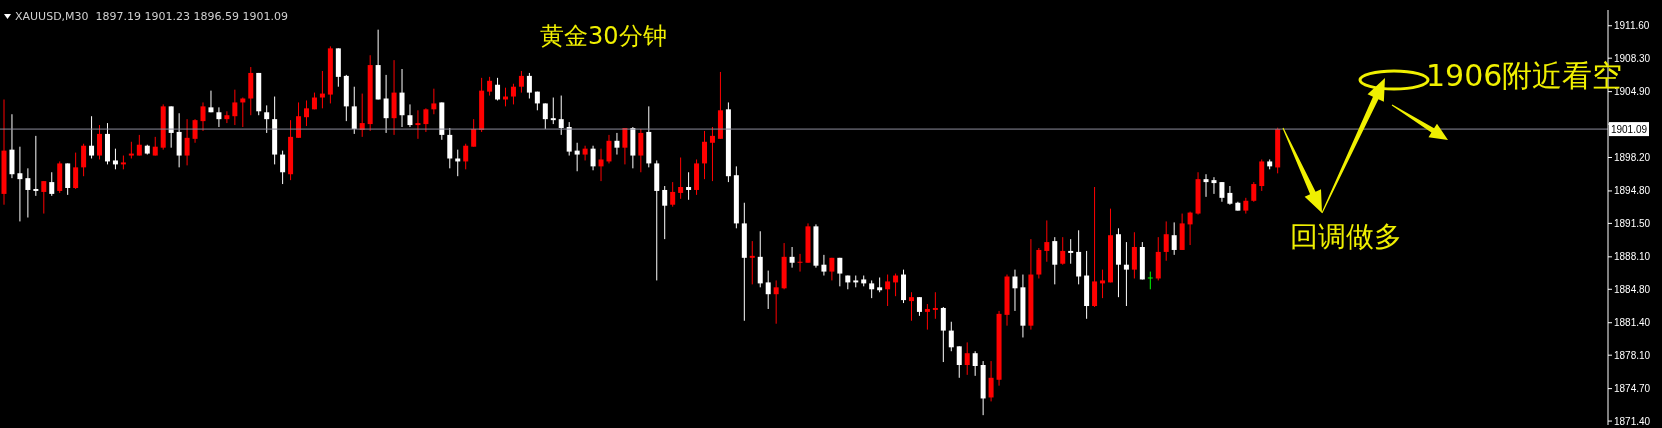 The image size is (1662, 428). I want to click on y-tick-label: 1878.10, so click(1632, 355).